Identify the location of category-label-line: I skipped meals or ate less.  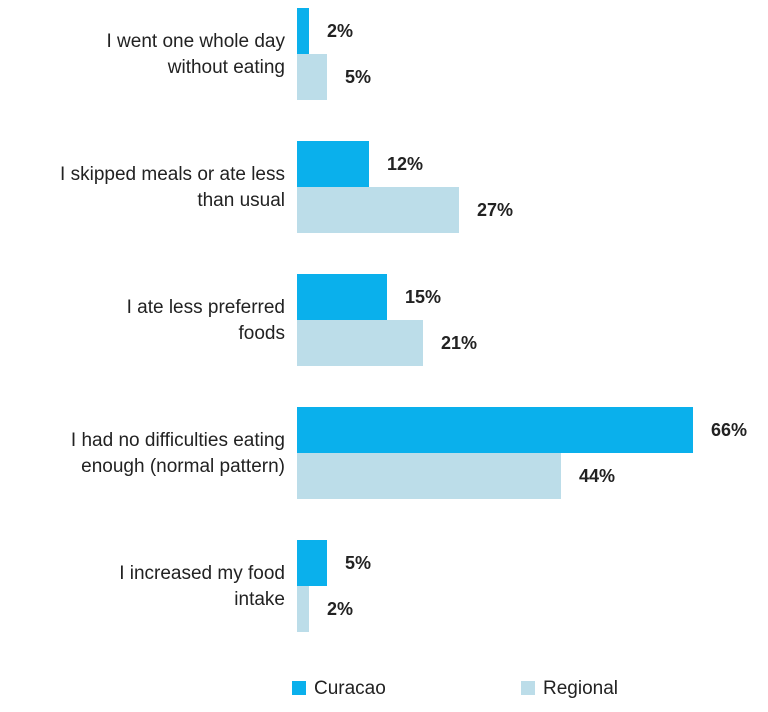
(172, 174).